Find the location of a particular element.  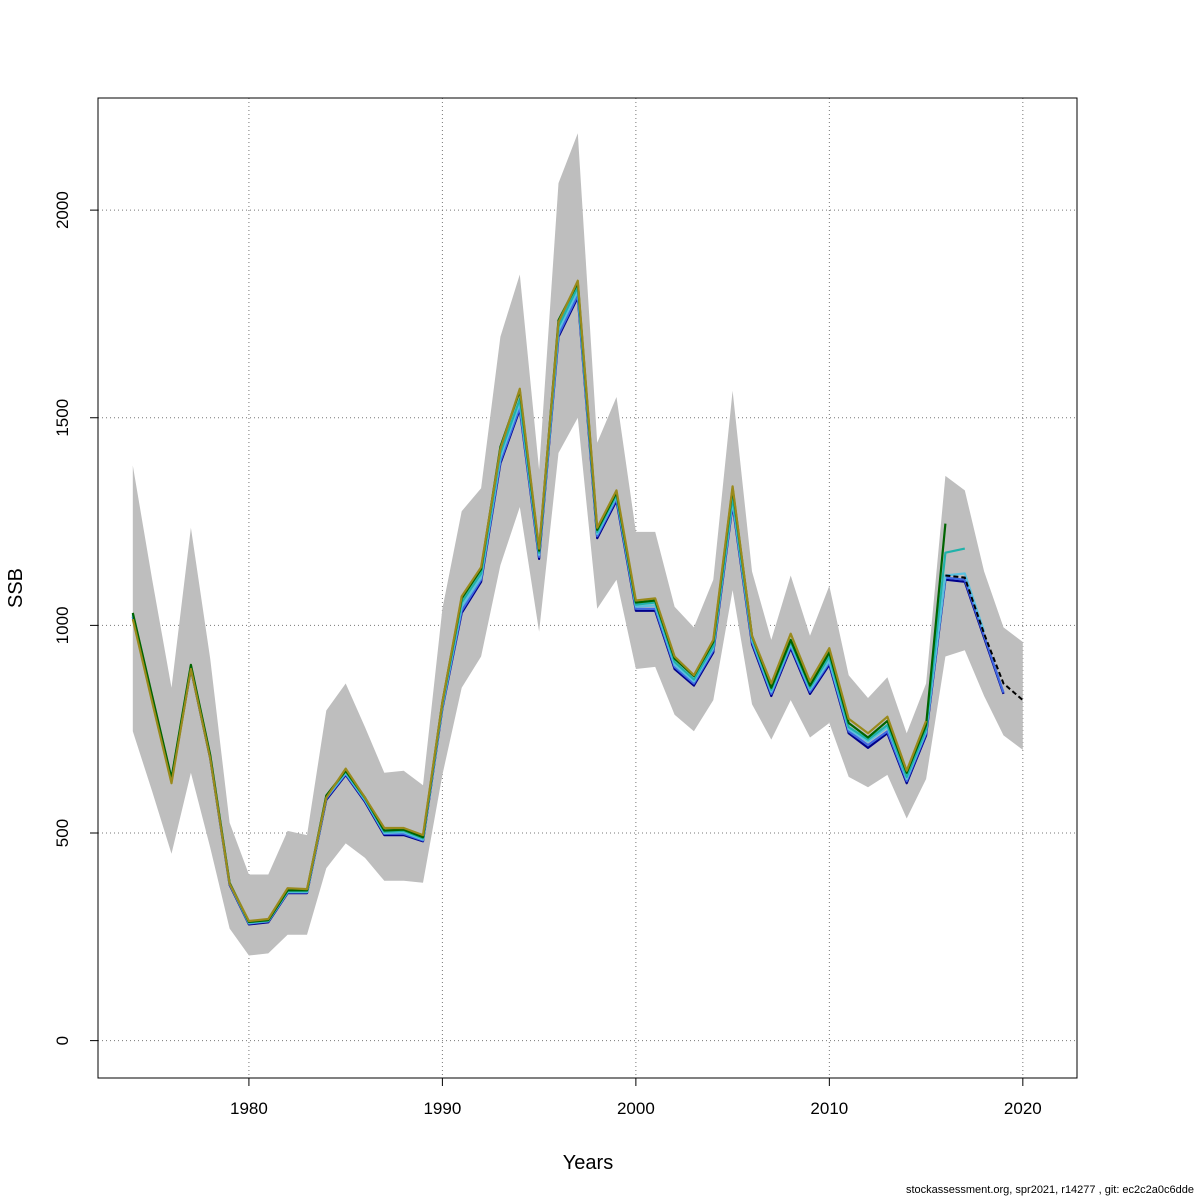

forecast-line is located at coordinates (984, 637).